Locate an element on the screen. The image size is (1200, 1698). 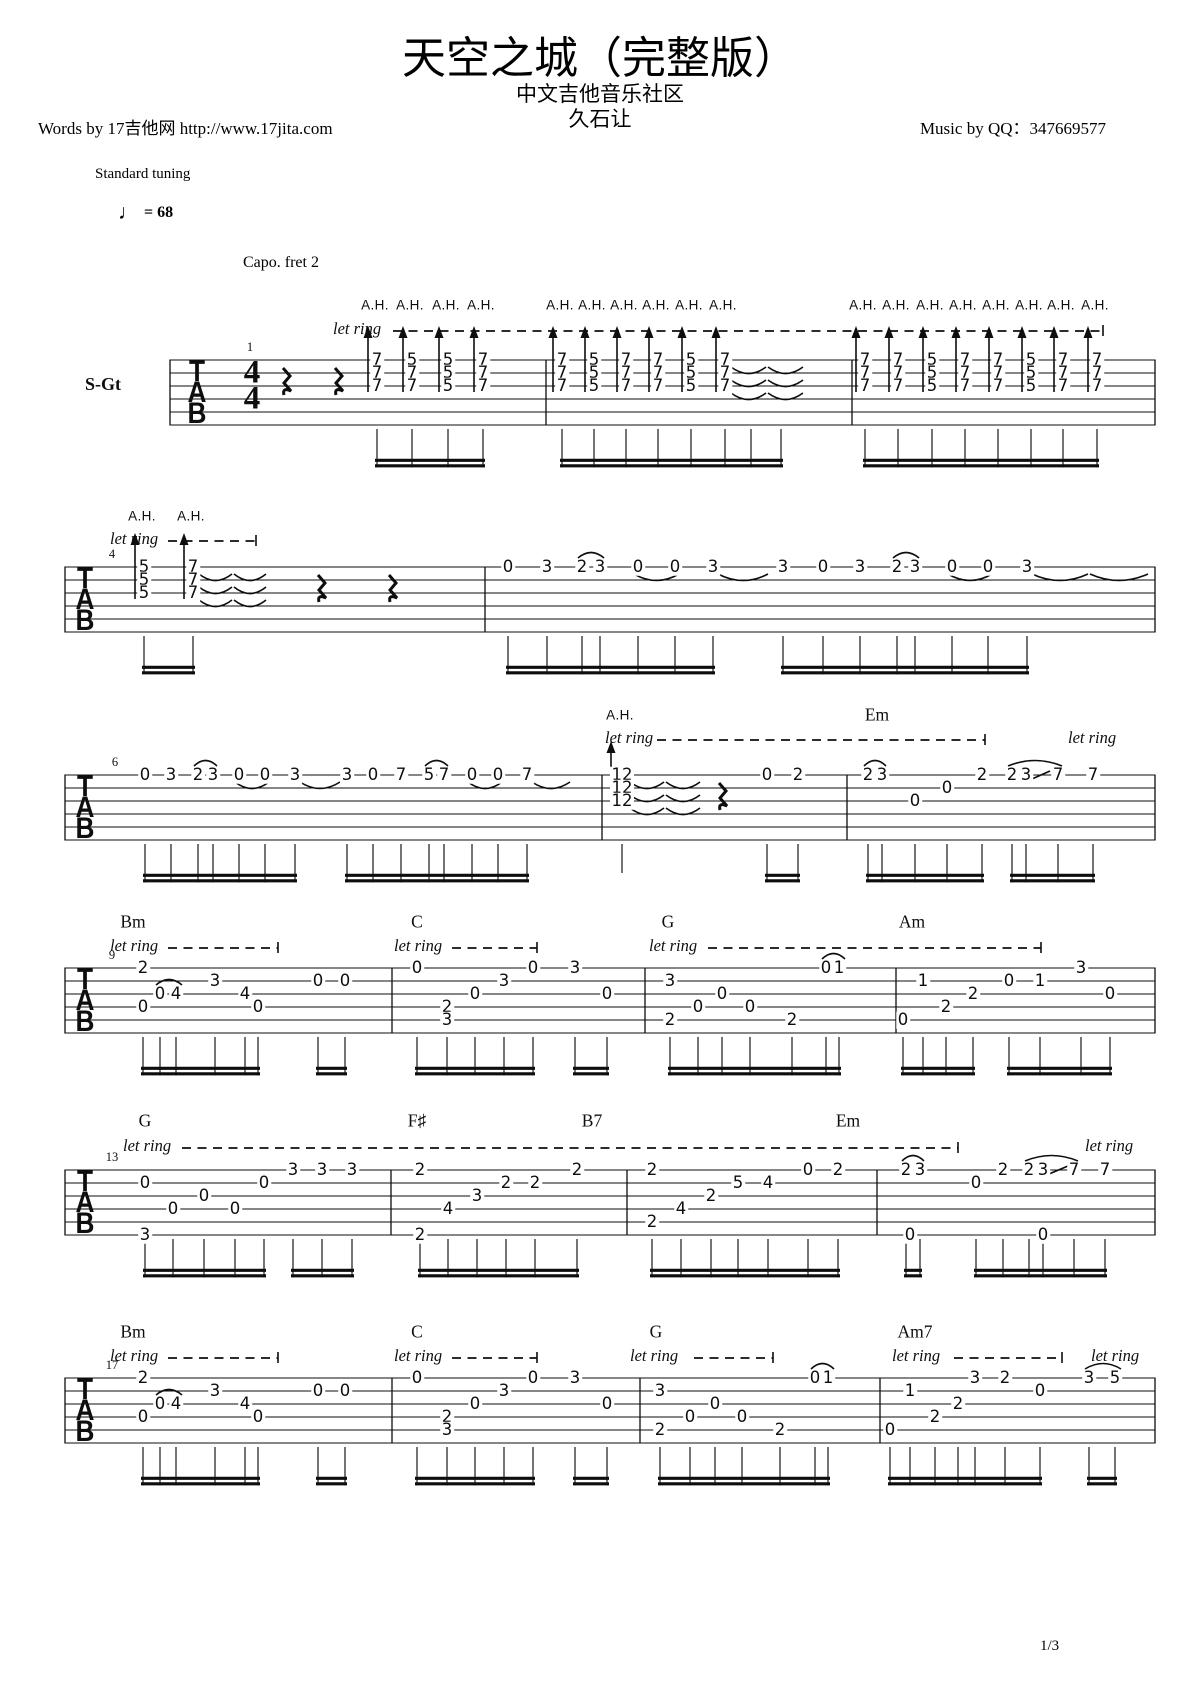
measure-number: 6 is located at coordinates (115, 761).